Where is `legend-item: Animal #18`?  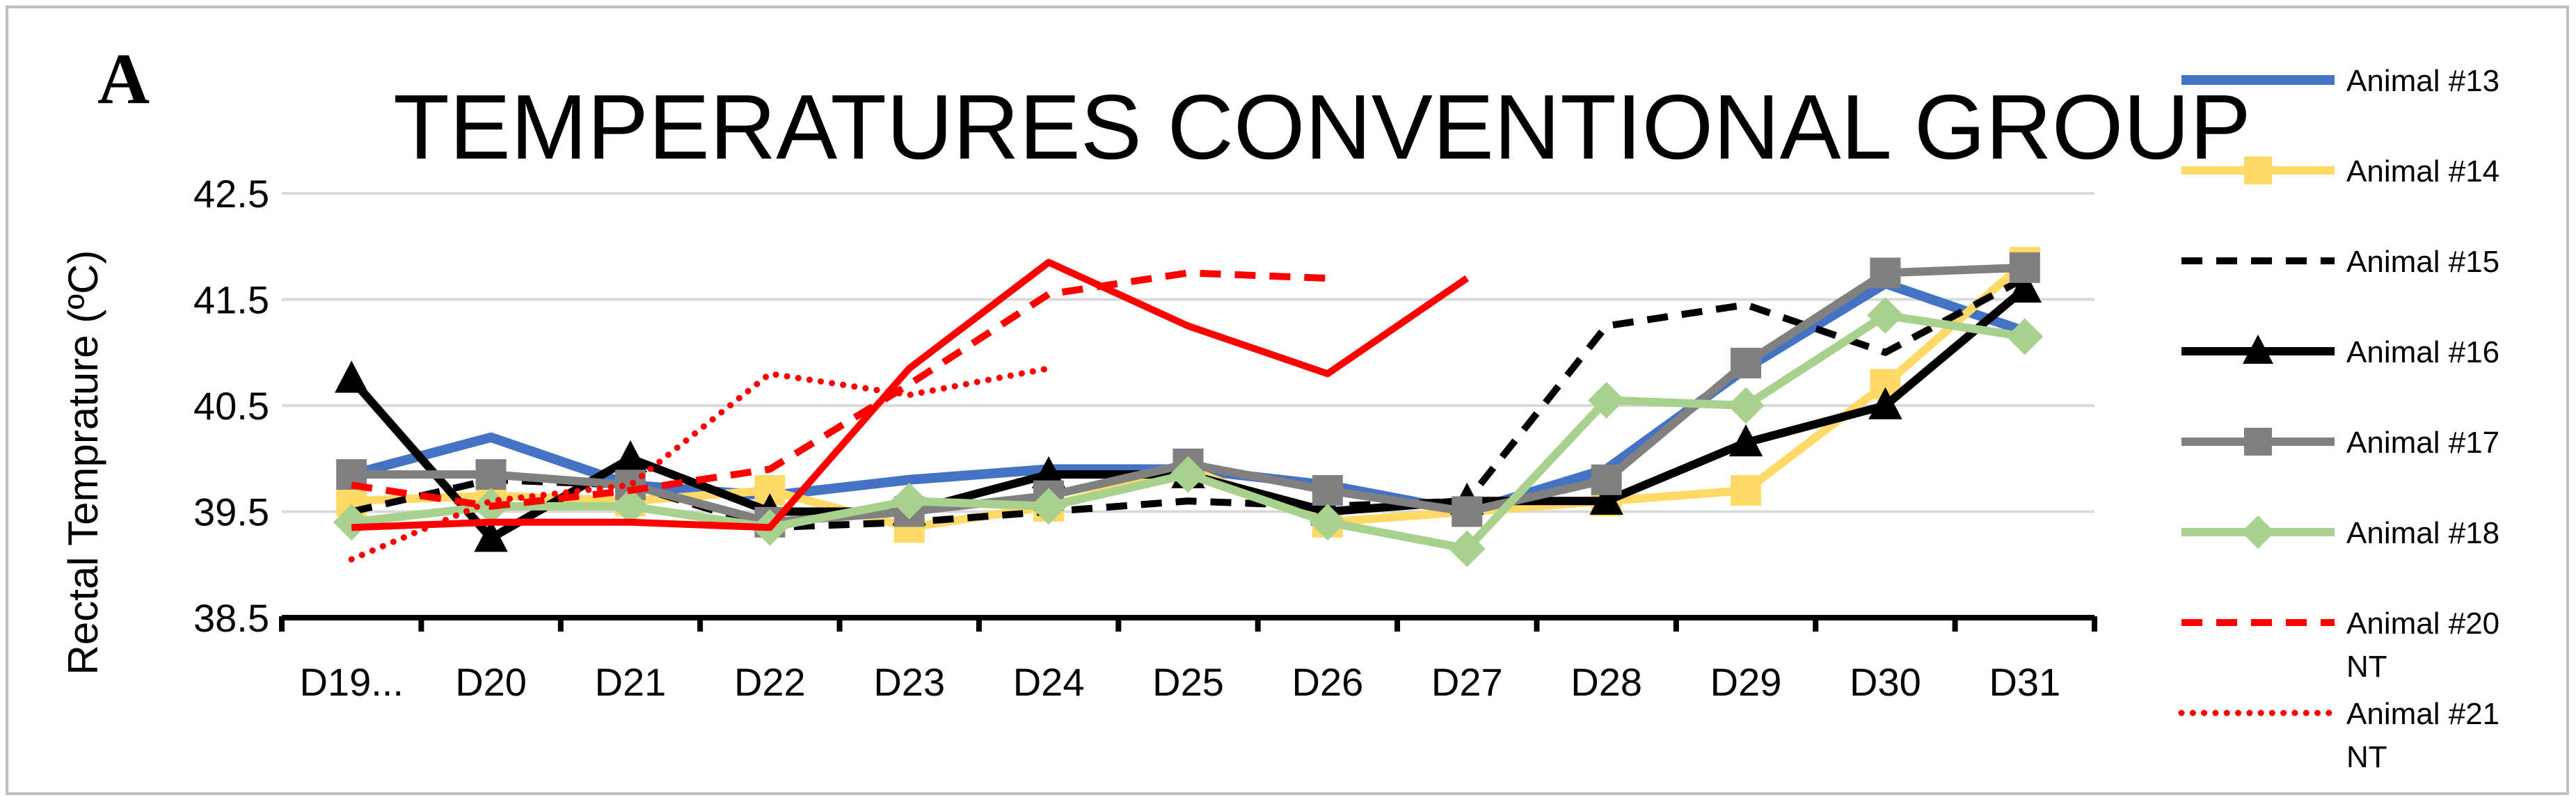
legend-item: Animal #18 is located at coordinates (2340, 532).